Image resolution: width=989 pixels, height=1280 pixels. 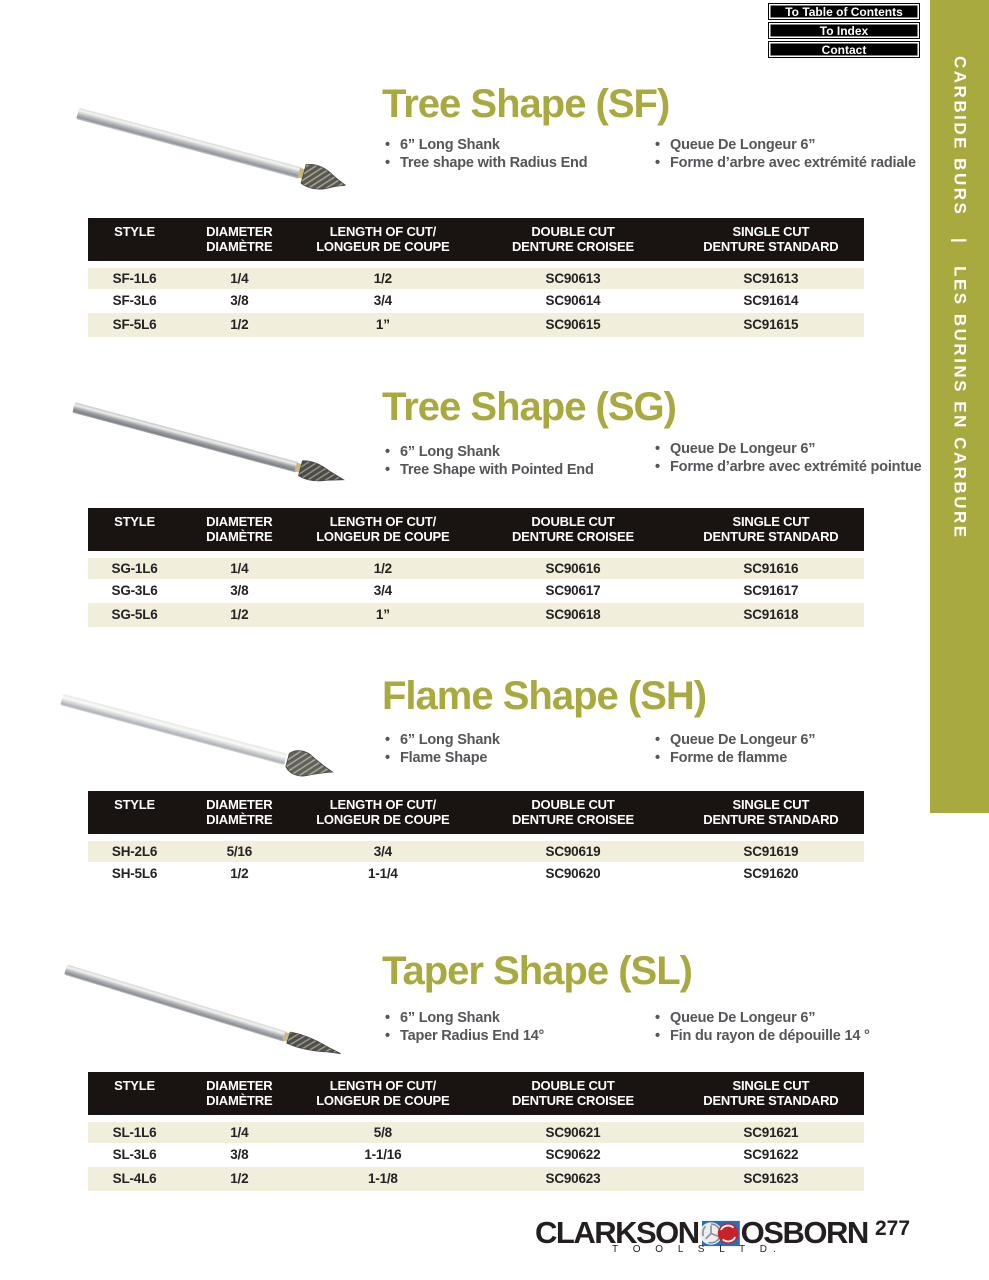 What do you see at coordinates (617, 1232) in the screenshot?
I see `brand-clarkson: CLARKSON` at bounding box center [617, 1232].